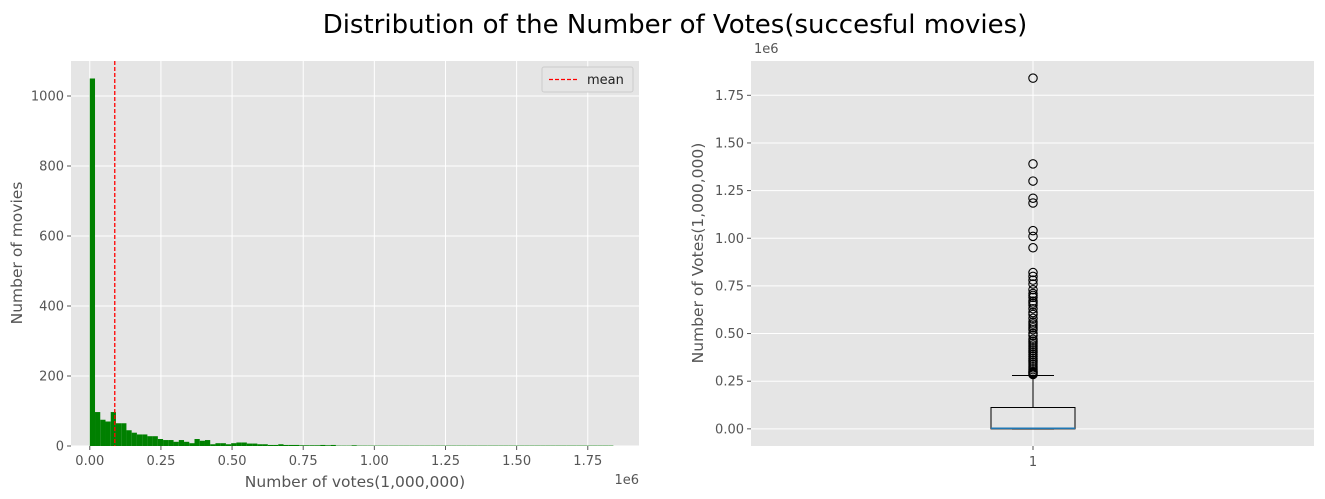 The height and width of the screenshot is (499, 1325). What do you see at coordinates (338, 457) in the screenshot?
I see `histogram-x-ticks: 0.00 0.25 0.50 0.75 1.00 1.25 1.50 1.75` at bounding box center [338, 457].